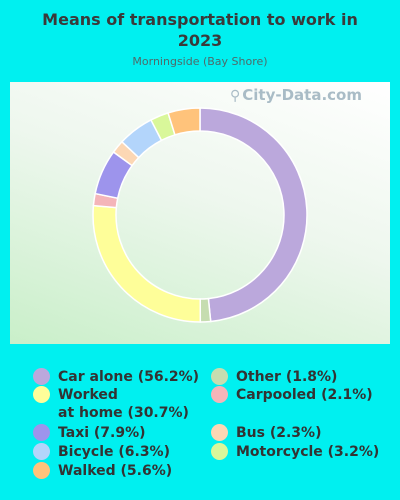 This screenshot has width=400, height=500. Describe the element at coordinates (114, 452) in the screenshot. I see `legend-label: Bicycle (6.3%)` at that location.